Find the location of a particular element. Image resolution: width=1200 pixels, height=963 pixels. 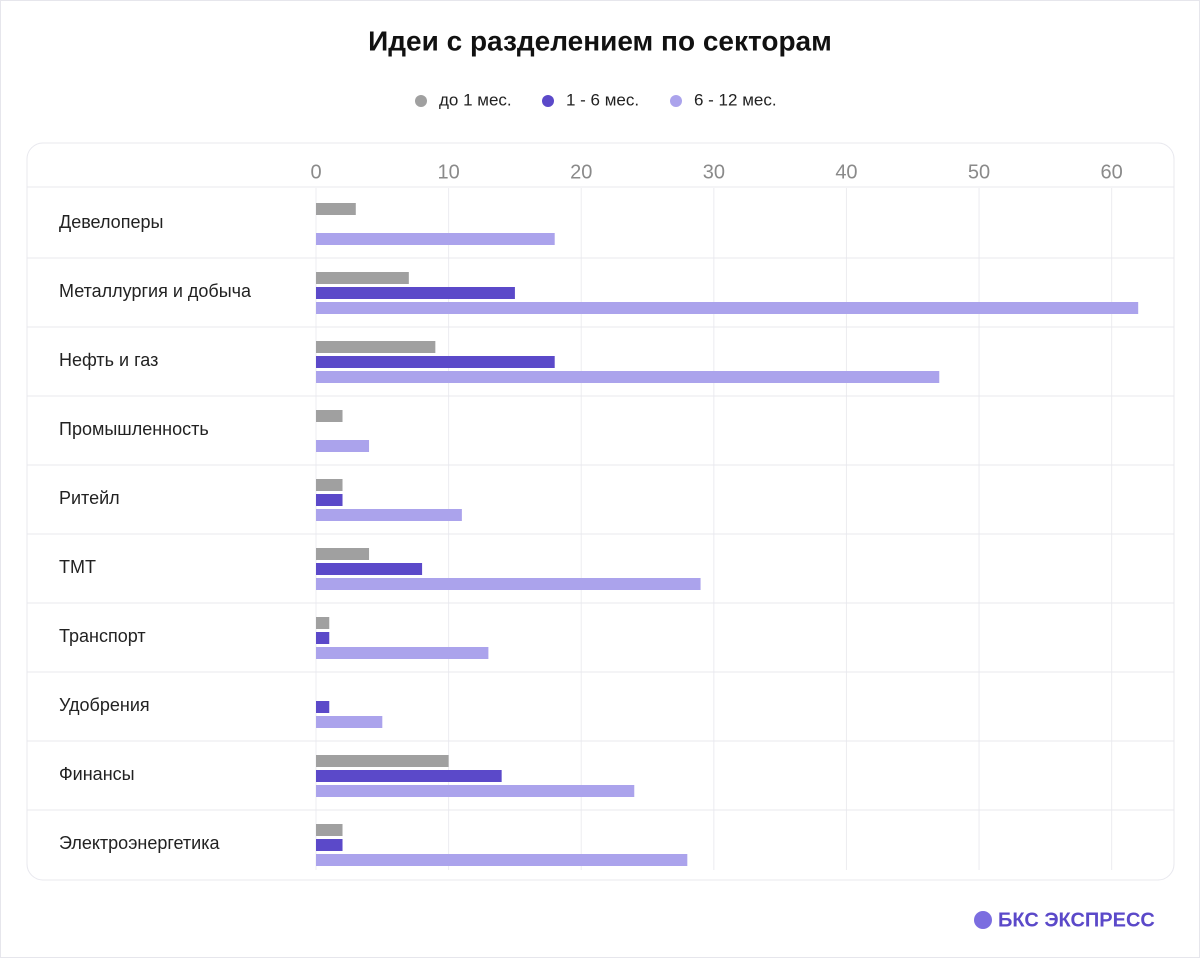

x-tick-label: 50 is located at coordinates (979, 172).